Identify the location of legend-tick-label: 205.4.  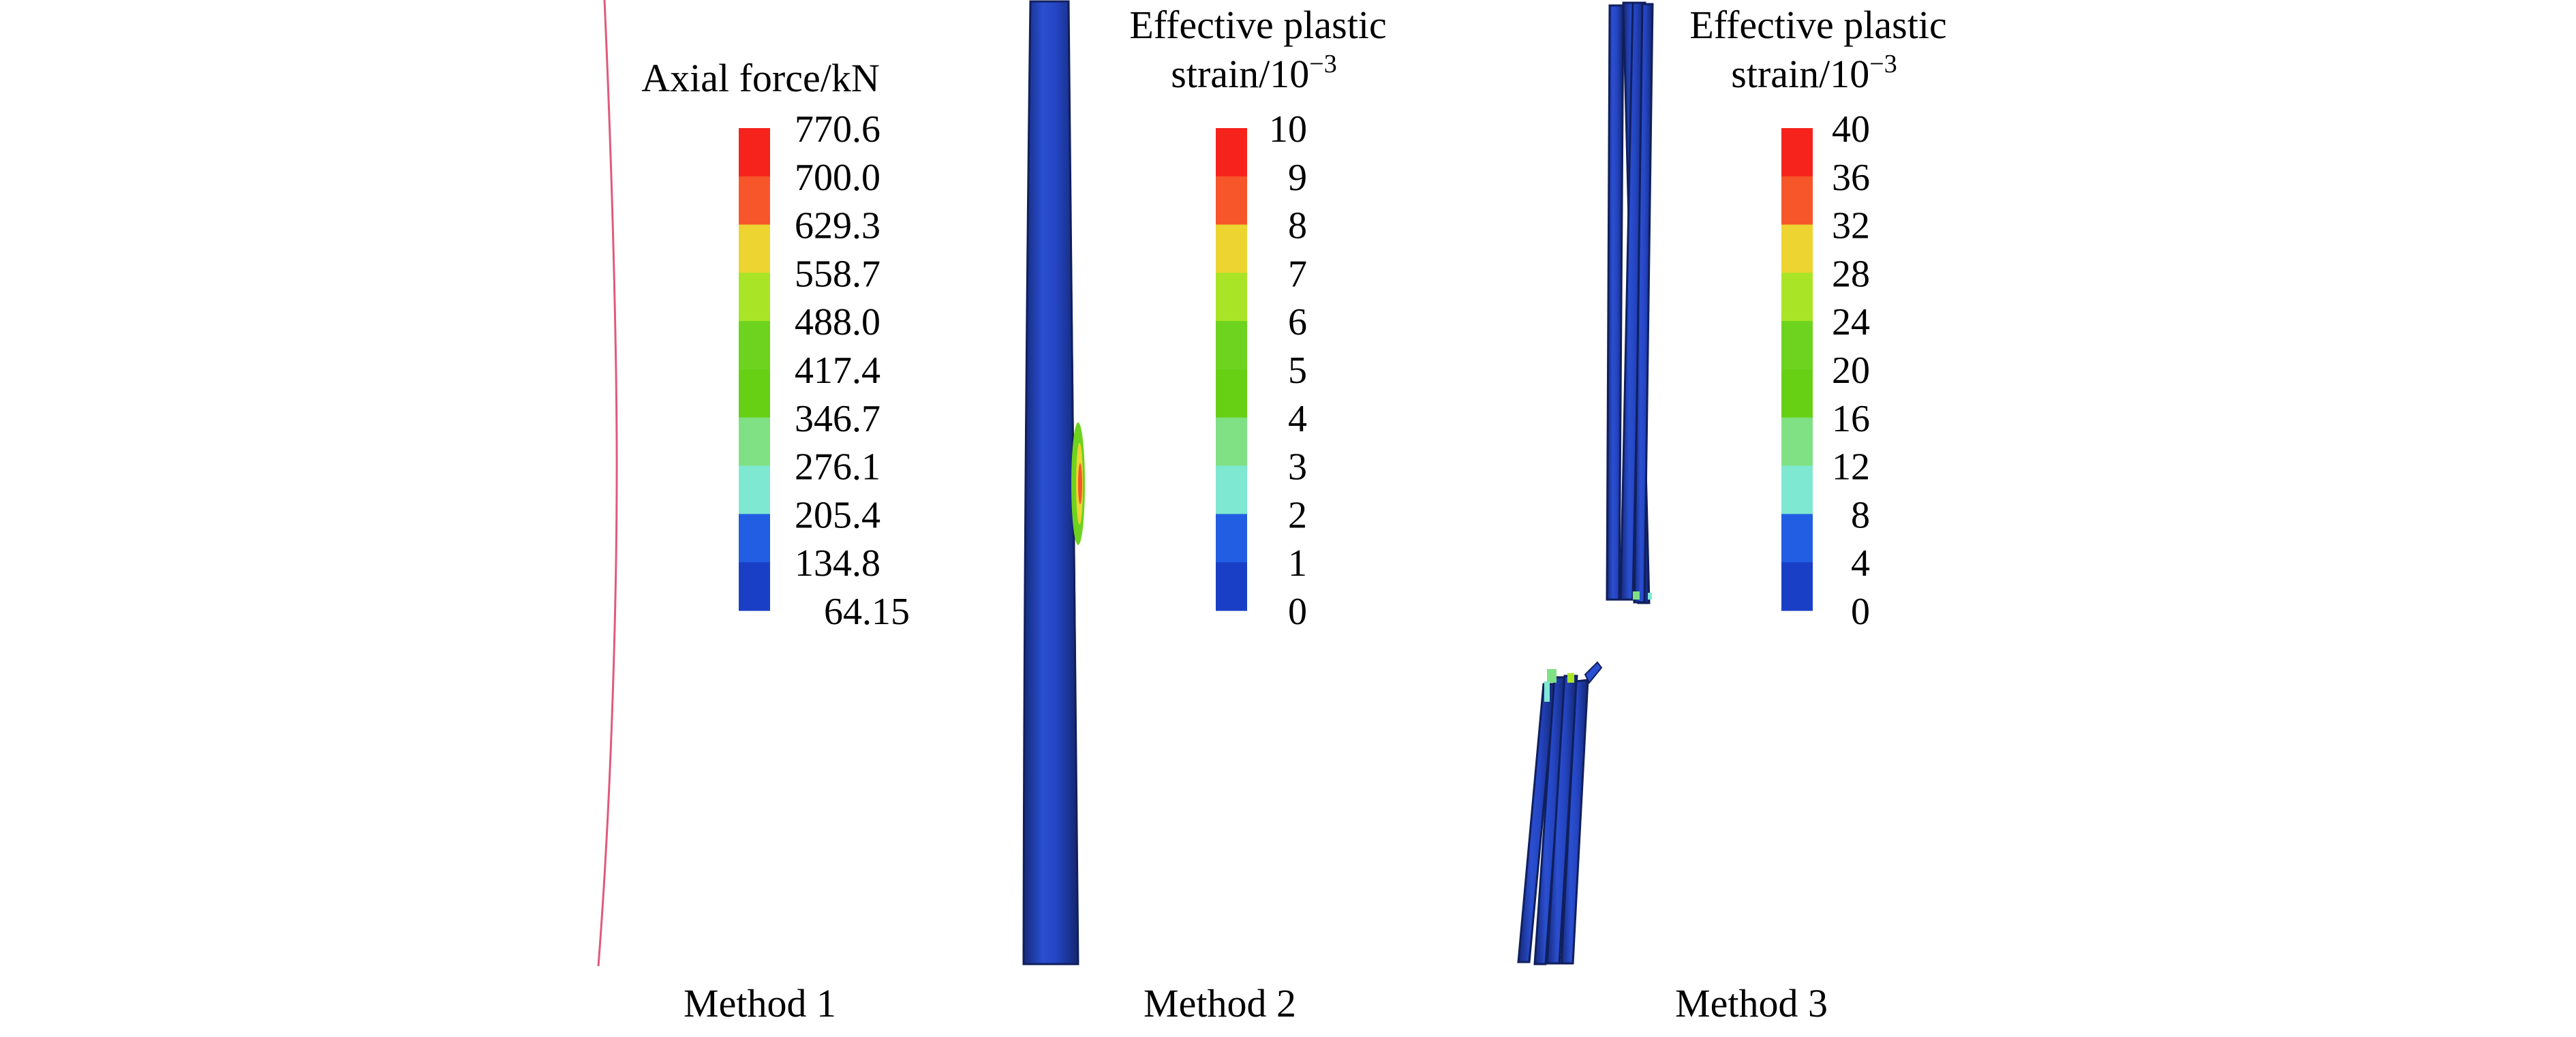
(838, 515).